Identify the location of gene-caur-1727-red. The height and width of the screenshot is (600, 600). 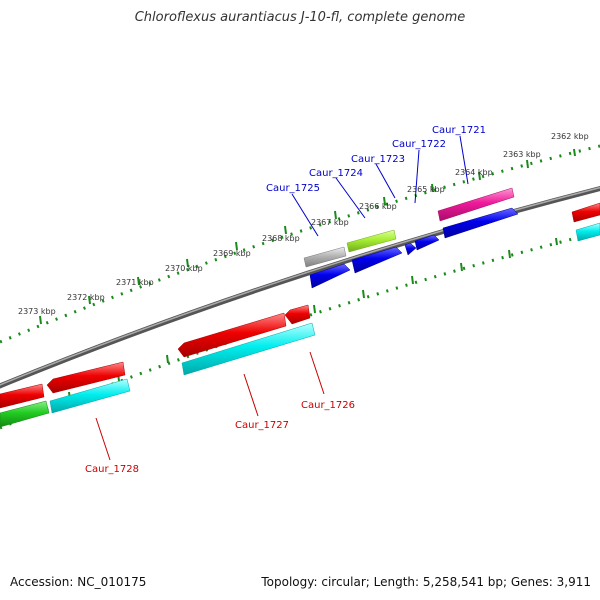
(232, 335).